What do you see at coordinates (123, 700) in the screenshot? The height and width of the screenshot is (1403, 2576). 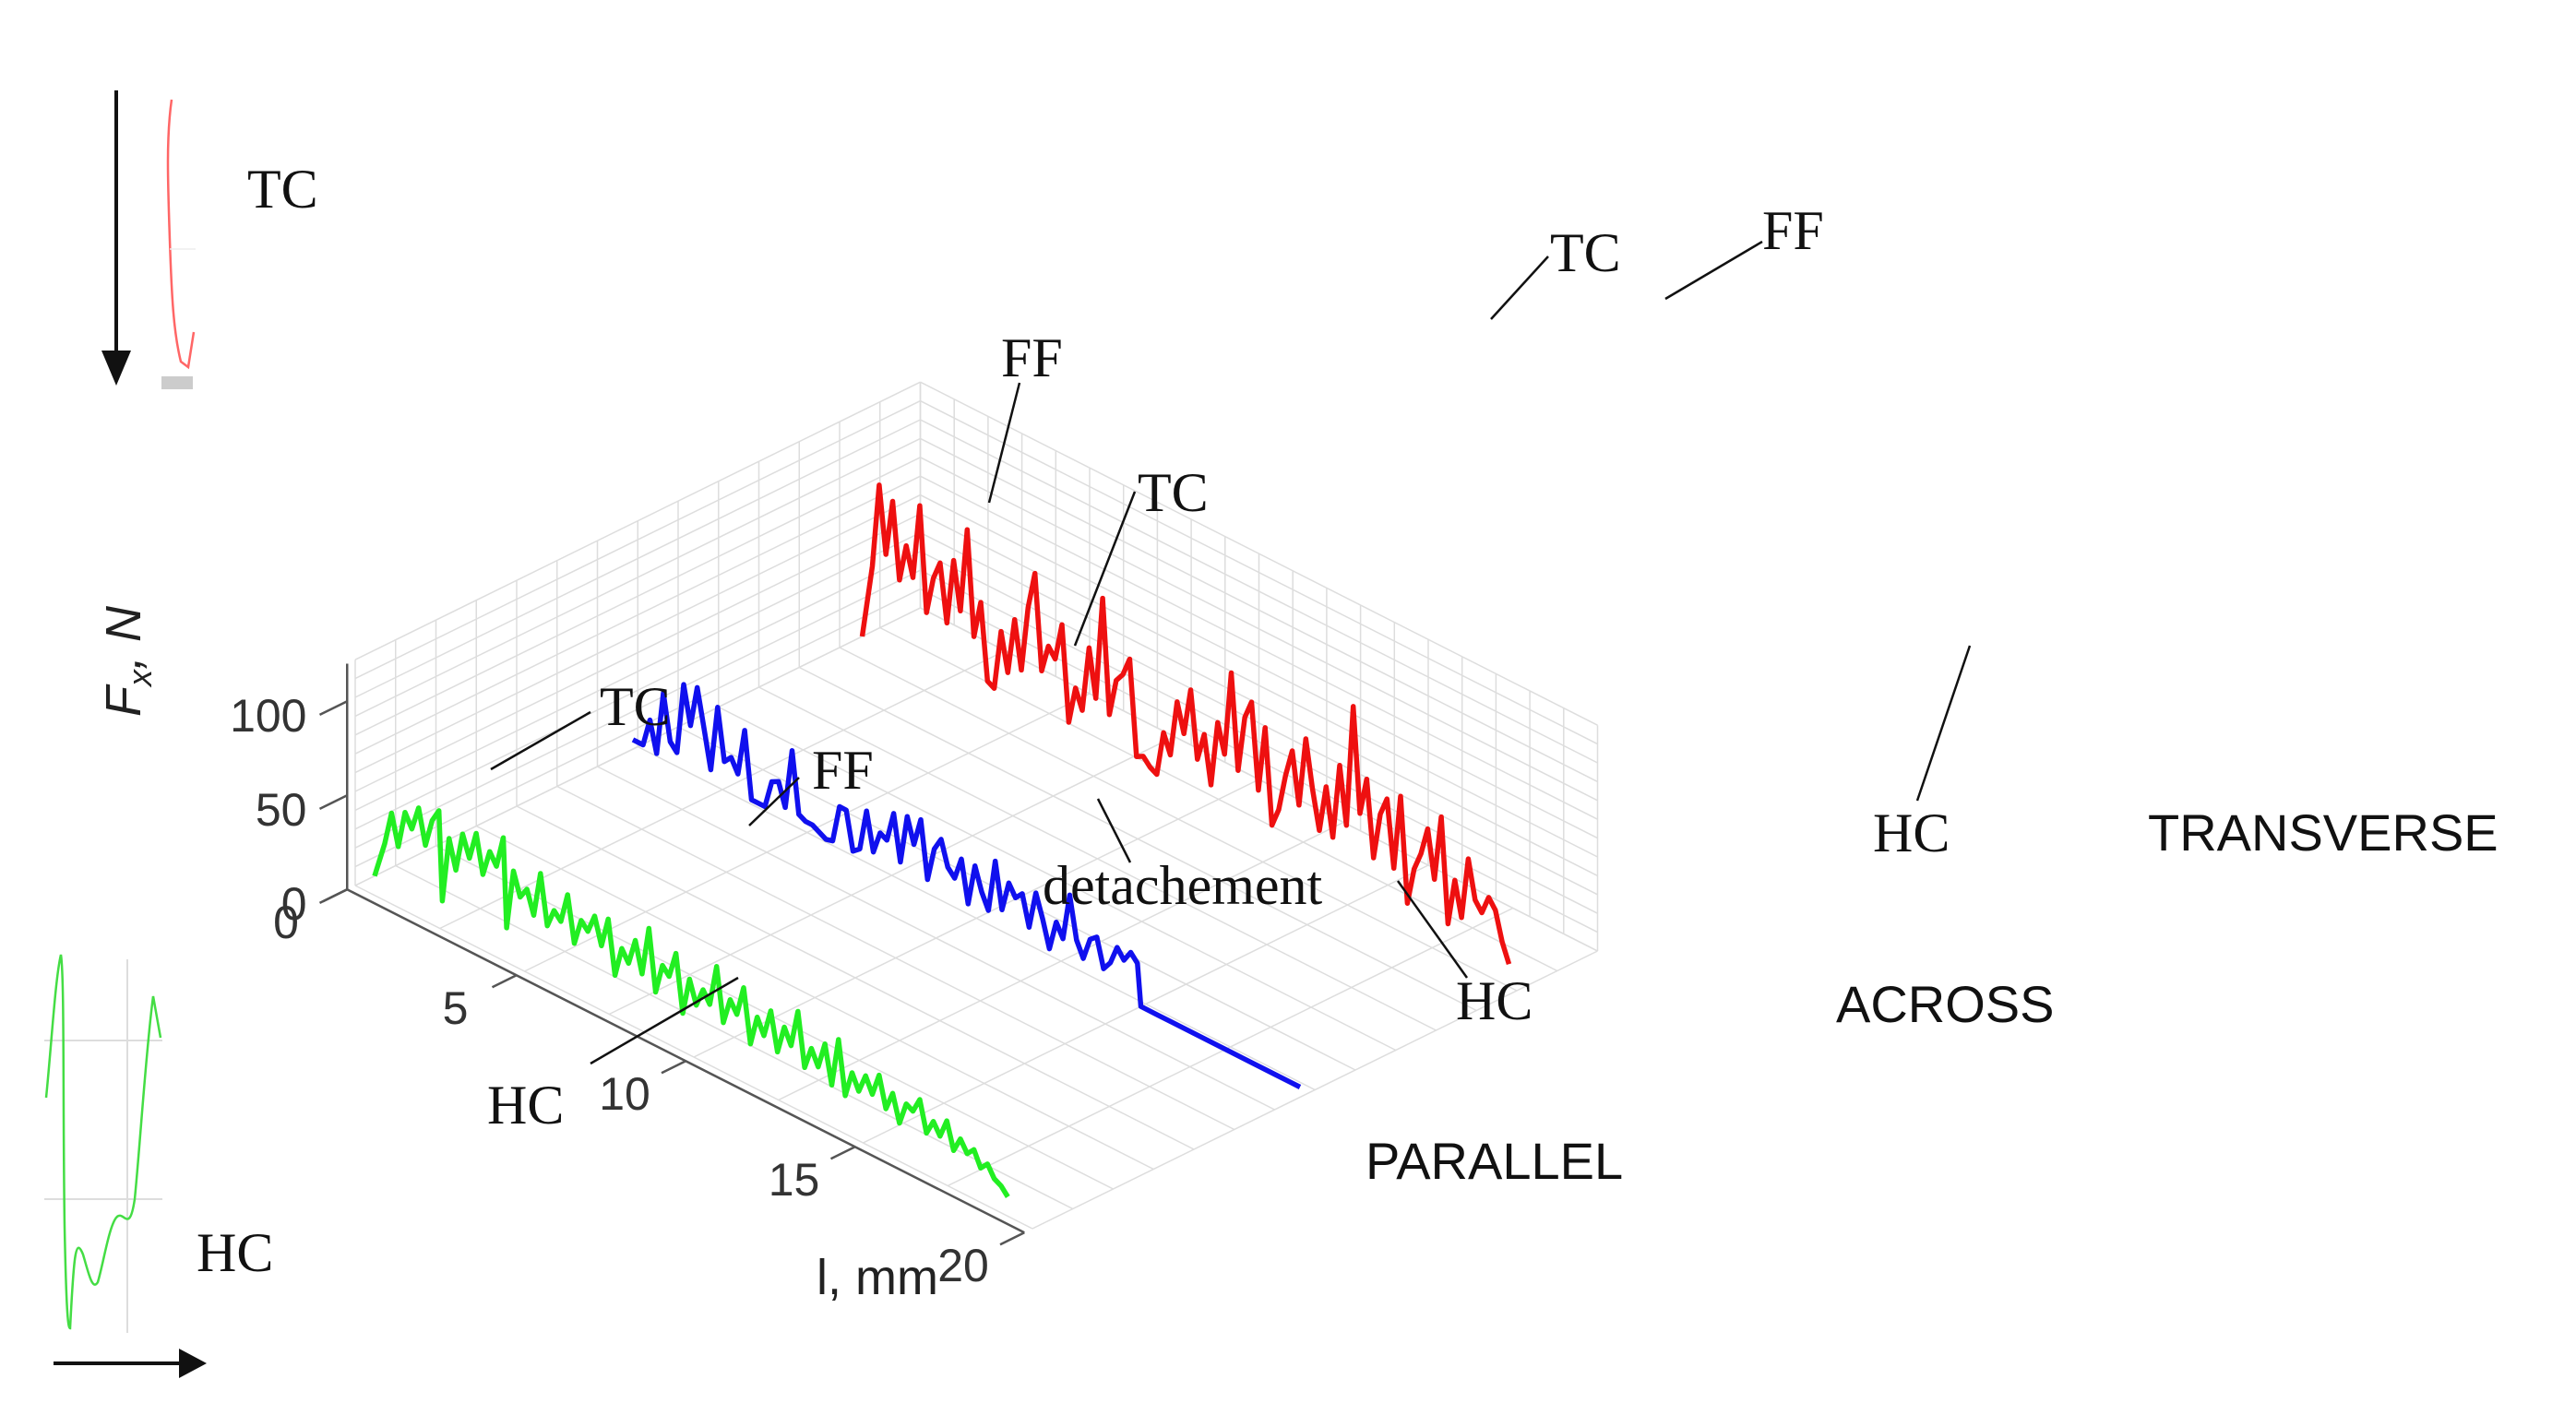 I see `y-axis-label-main: F` at bounding box center [123, 700].